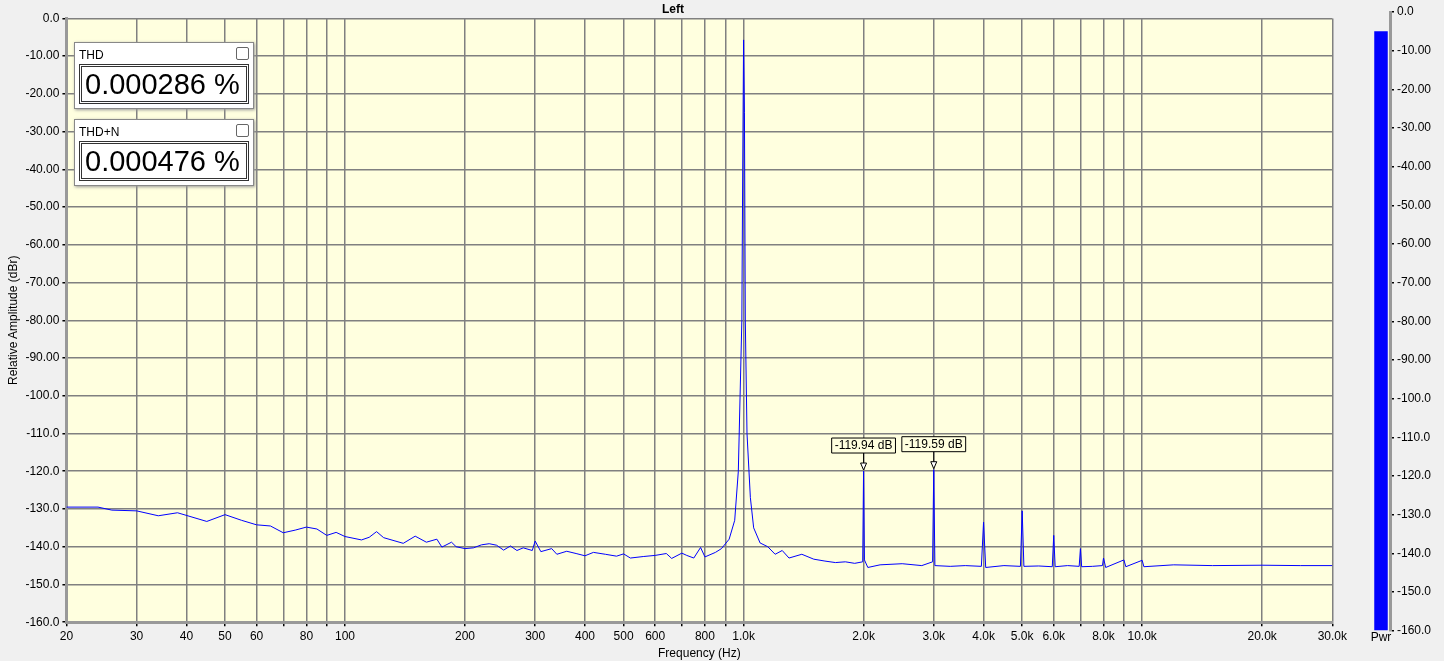 The image size is (1444, 661). Describe the element at coordinates (623, 635) in the screenshot. I see `x-tick-label: 500` at that location.